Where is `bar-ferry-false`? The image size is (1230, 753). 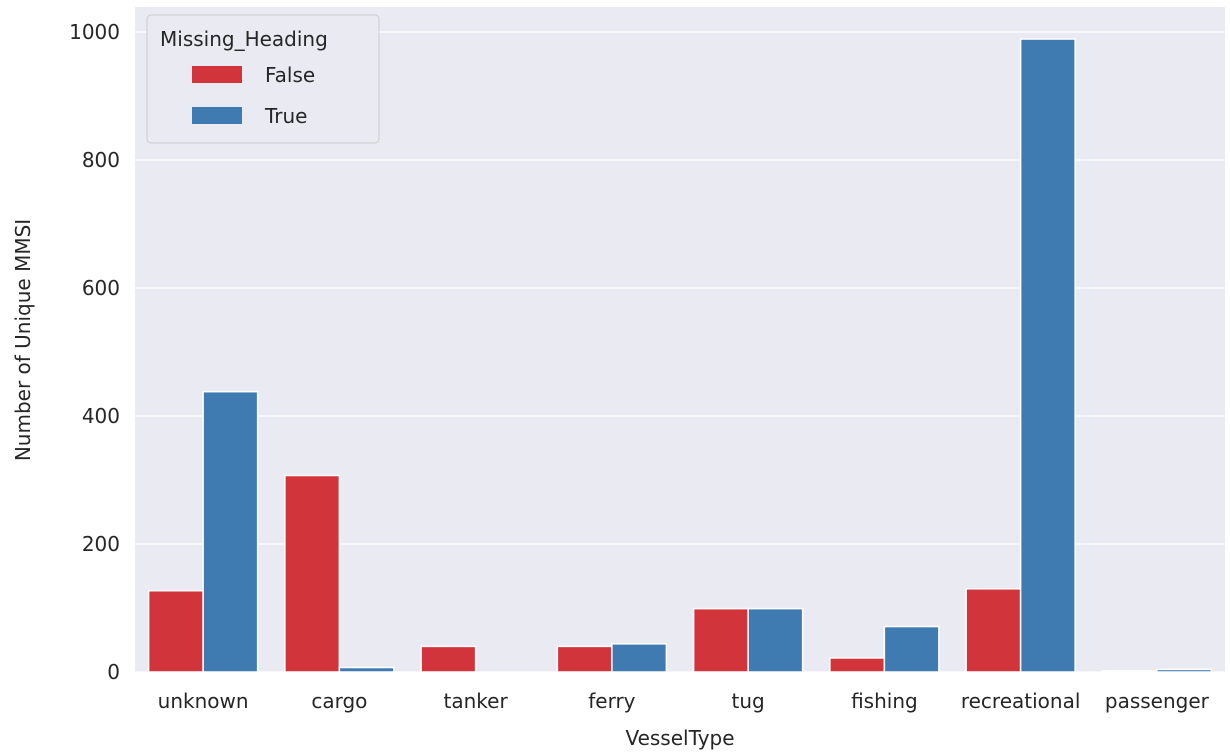 bar-ferry-false is located at coordinates (584, 659).